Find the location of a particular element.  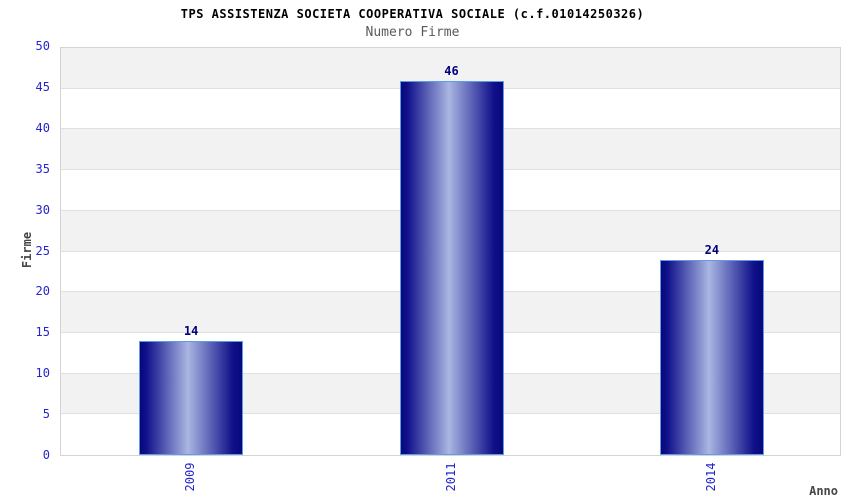

bar-value-label: 14 is located at coordinates (191, 331).